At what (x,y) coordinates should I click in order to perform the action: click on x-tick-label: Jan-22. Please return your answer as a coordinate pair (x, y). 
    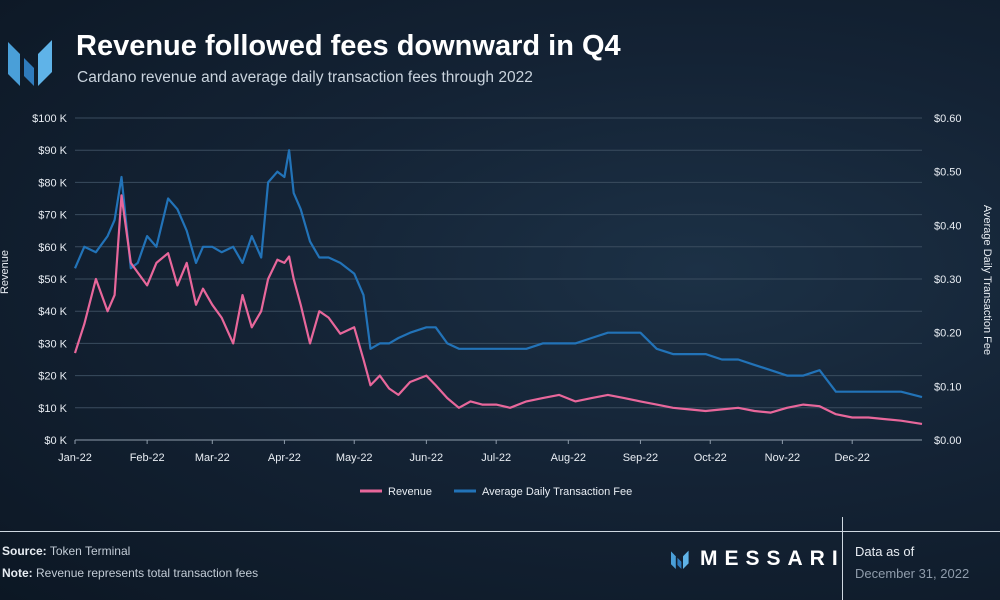
    Looking at the image, I should click on (75, 458).